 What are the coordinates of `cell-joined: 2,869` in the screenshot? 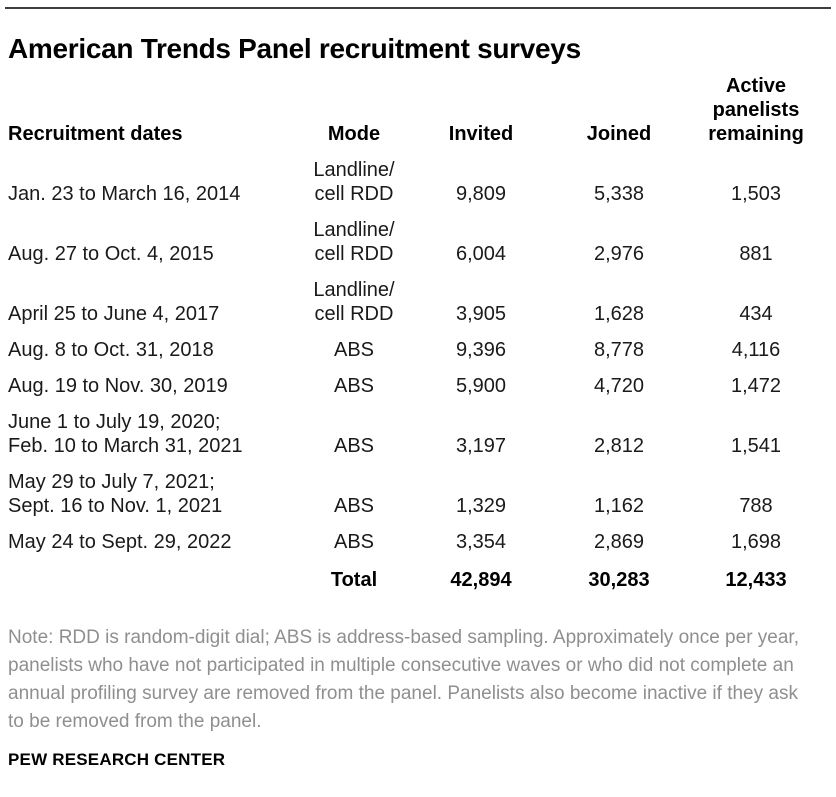 It's located at (619, 542).